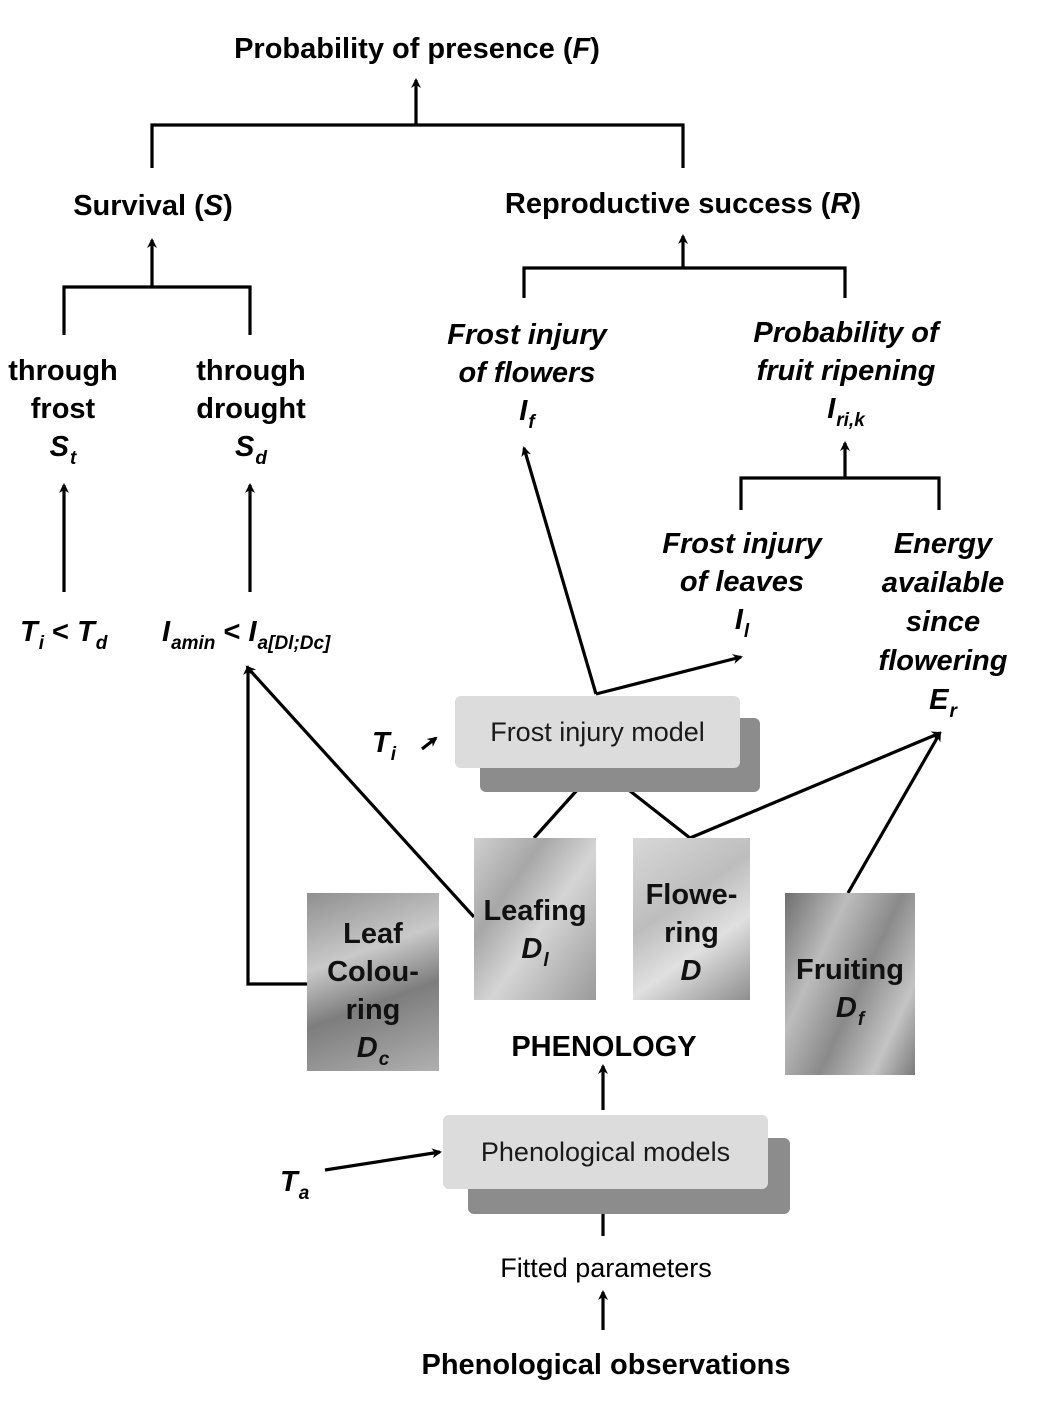 This screenshot has height=1413, width=1055. I want to click on frost-flowers-line1: Frost injury, so click(527, 335).